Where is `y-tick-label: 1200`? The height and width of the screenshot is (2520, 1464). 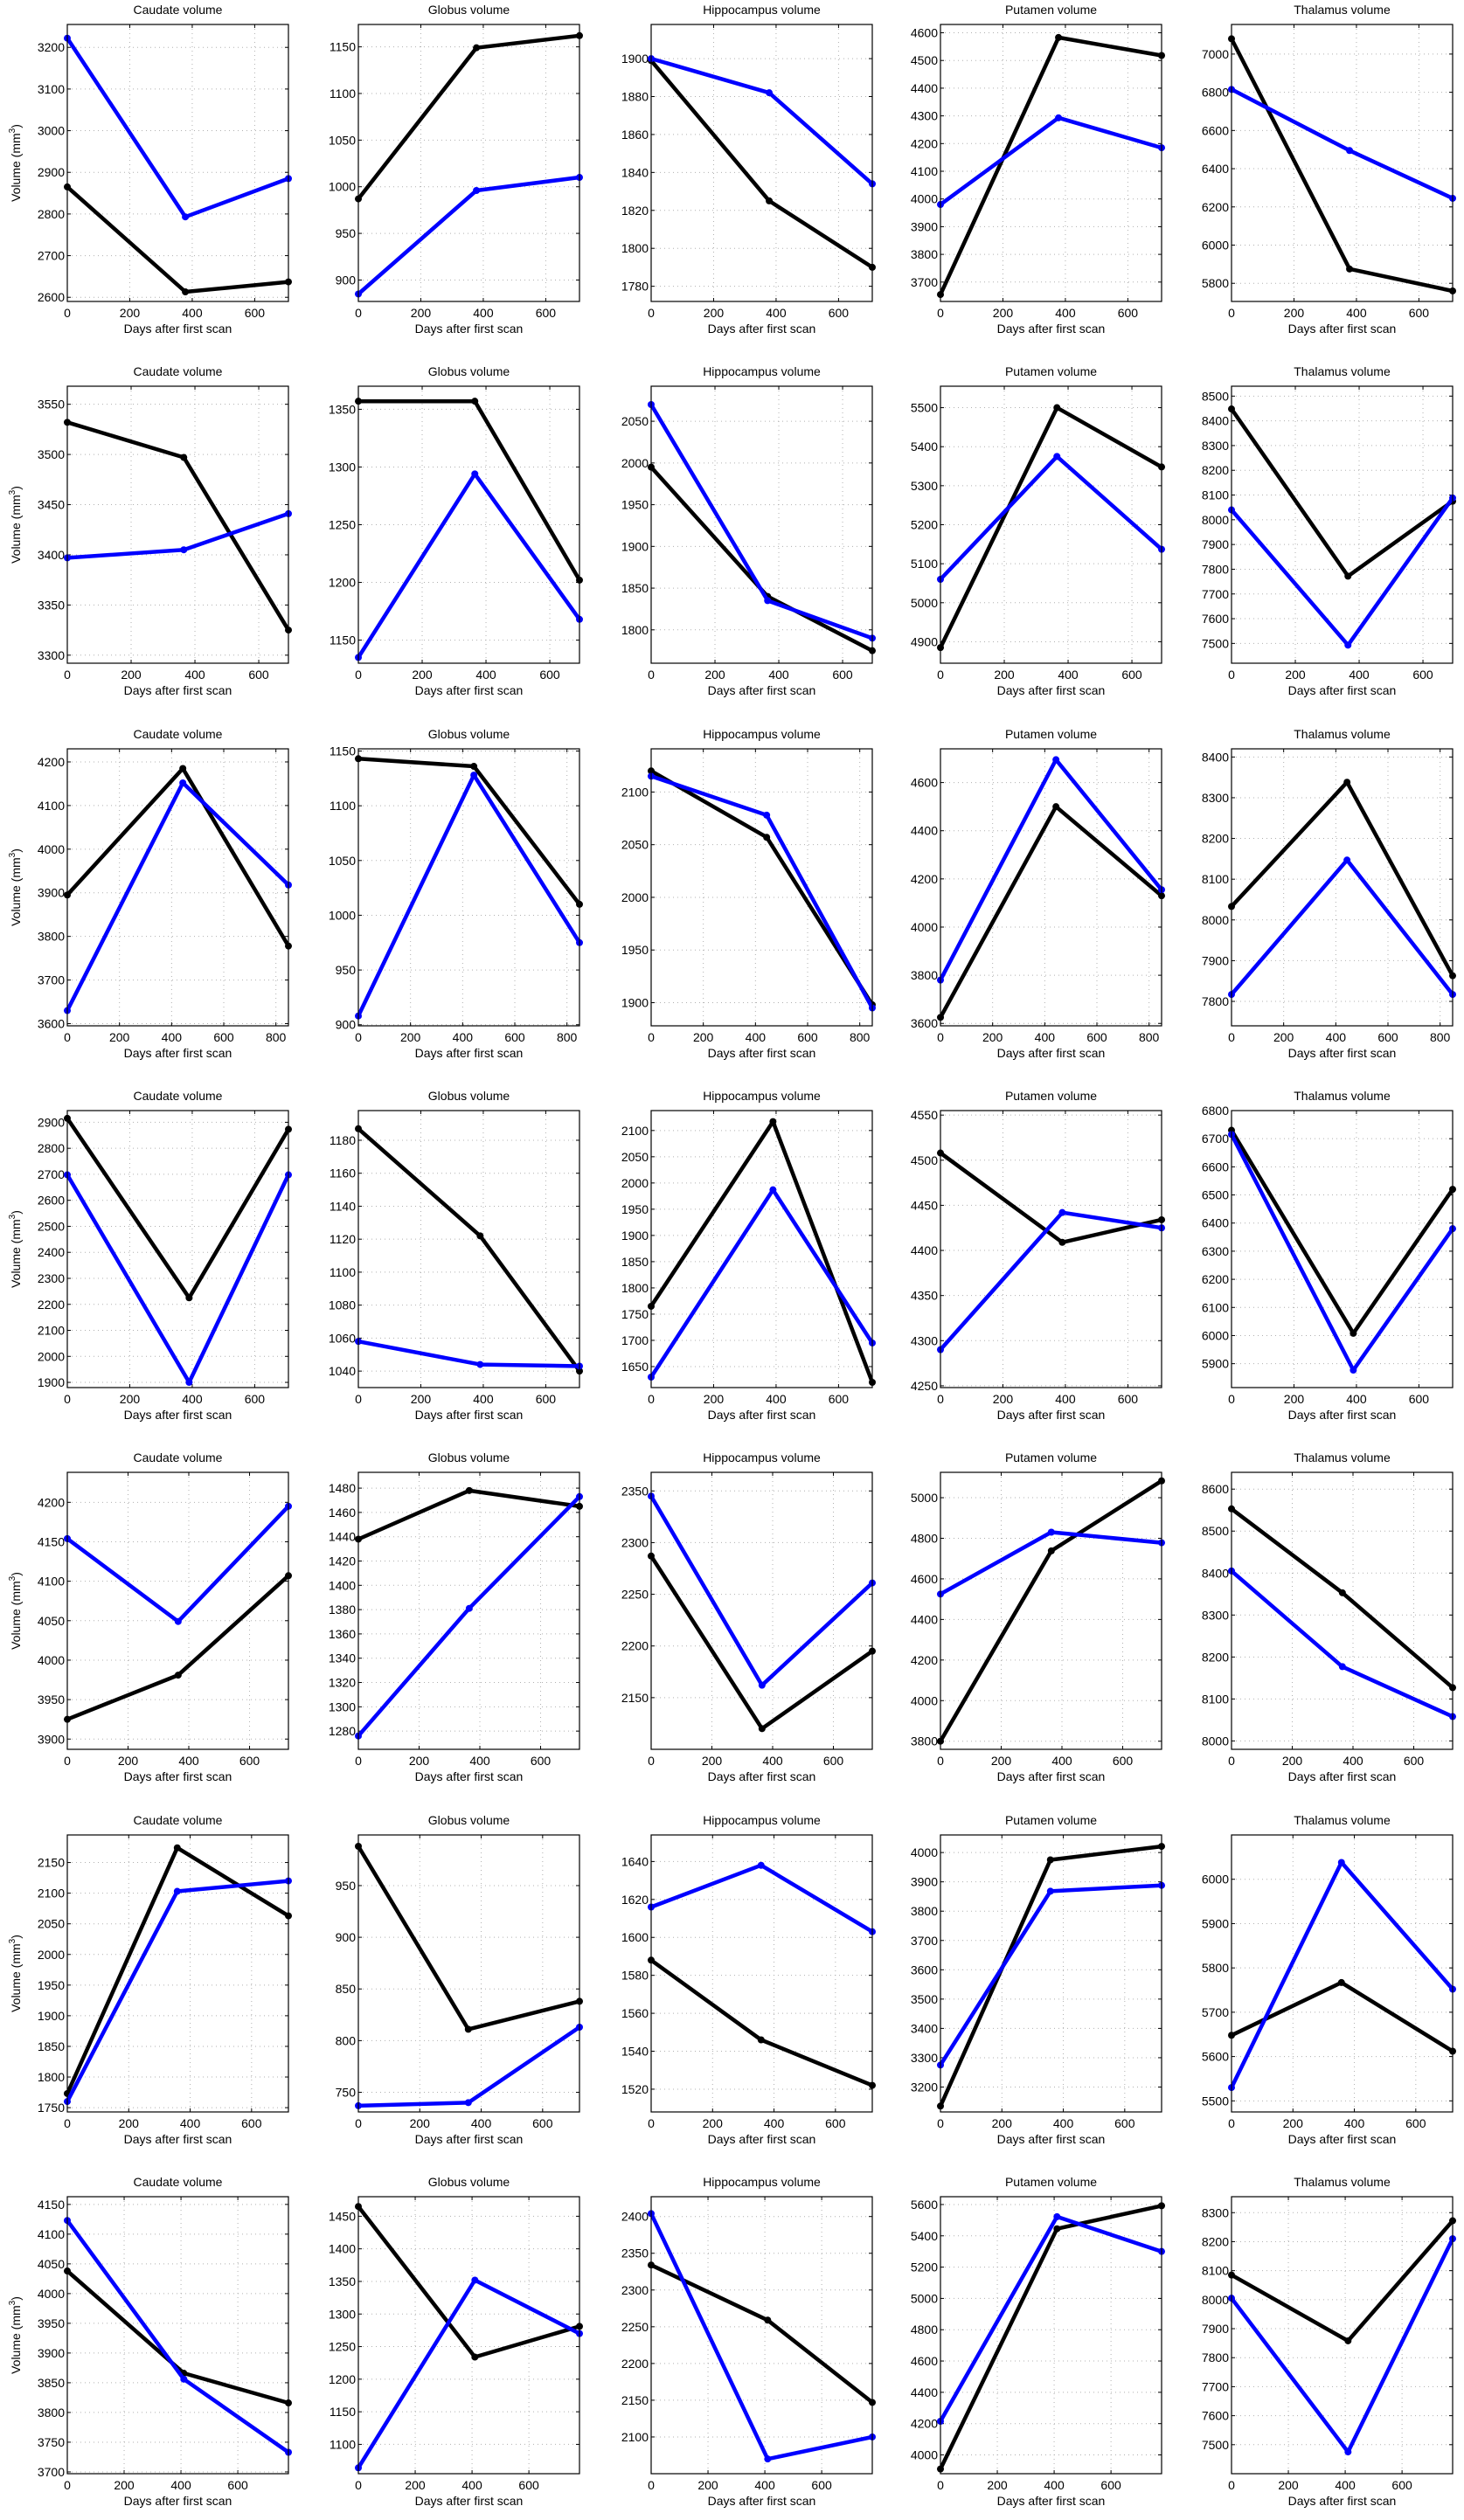 y-tick-label: 1200 is located at coordinates (342, 583).